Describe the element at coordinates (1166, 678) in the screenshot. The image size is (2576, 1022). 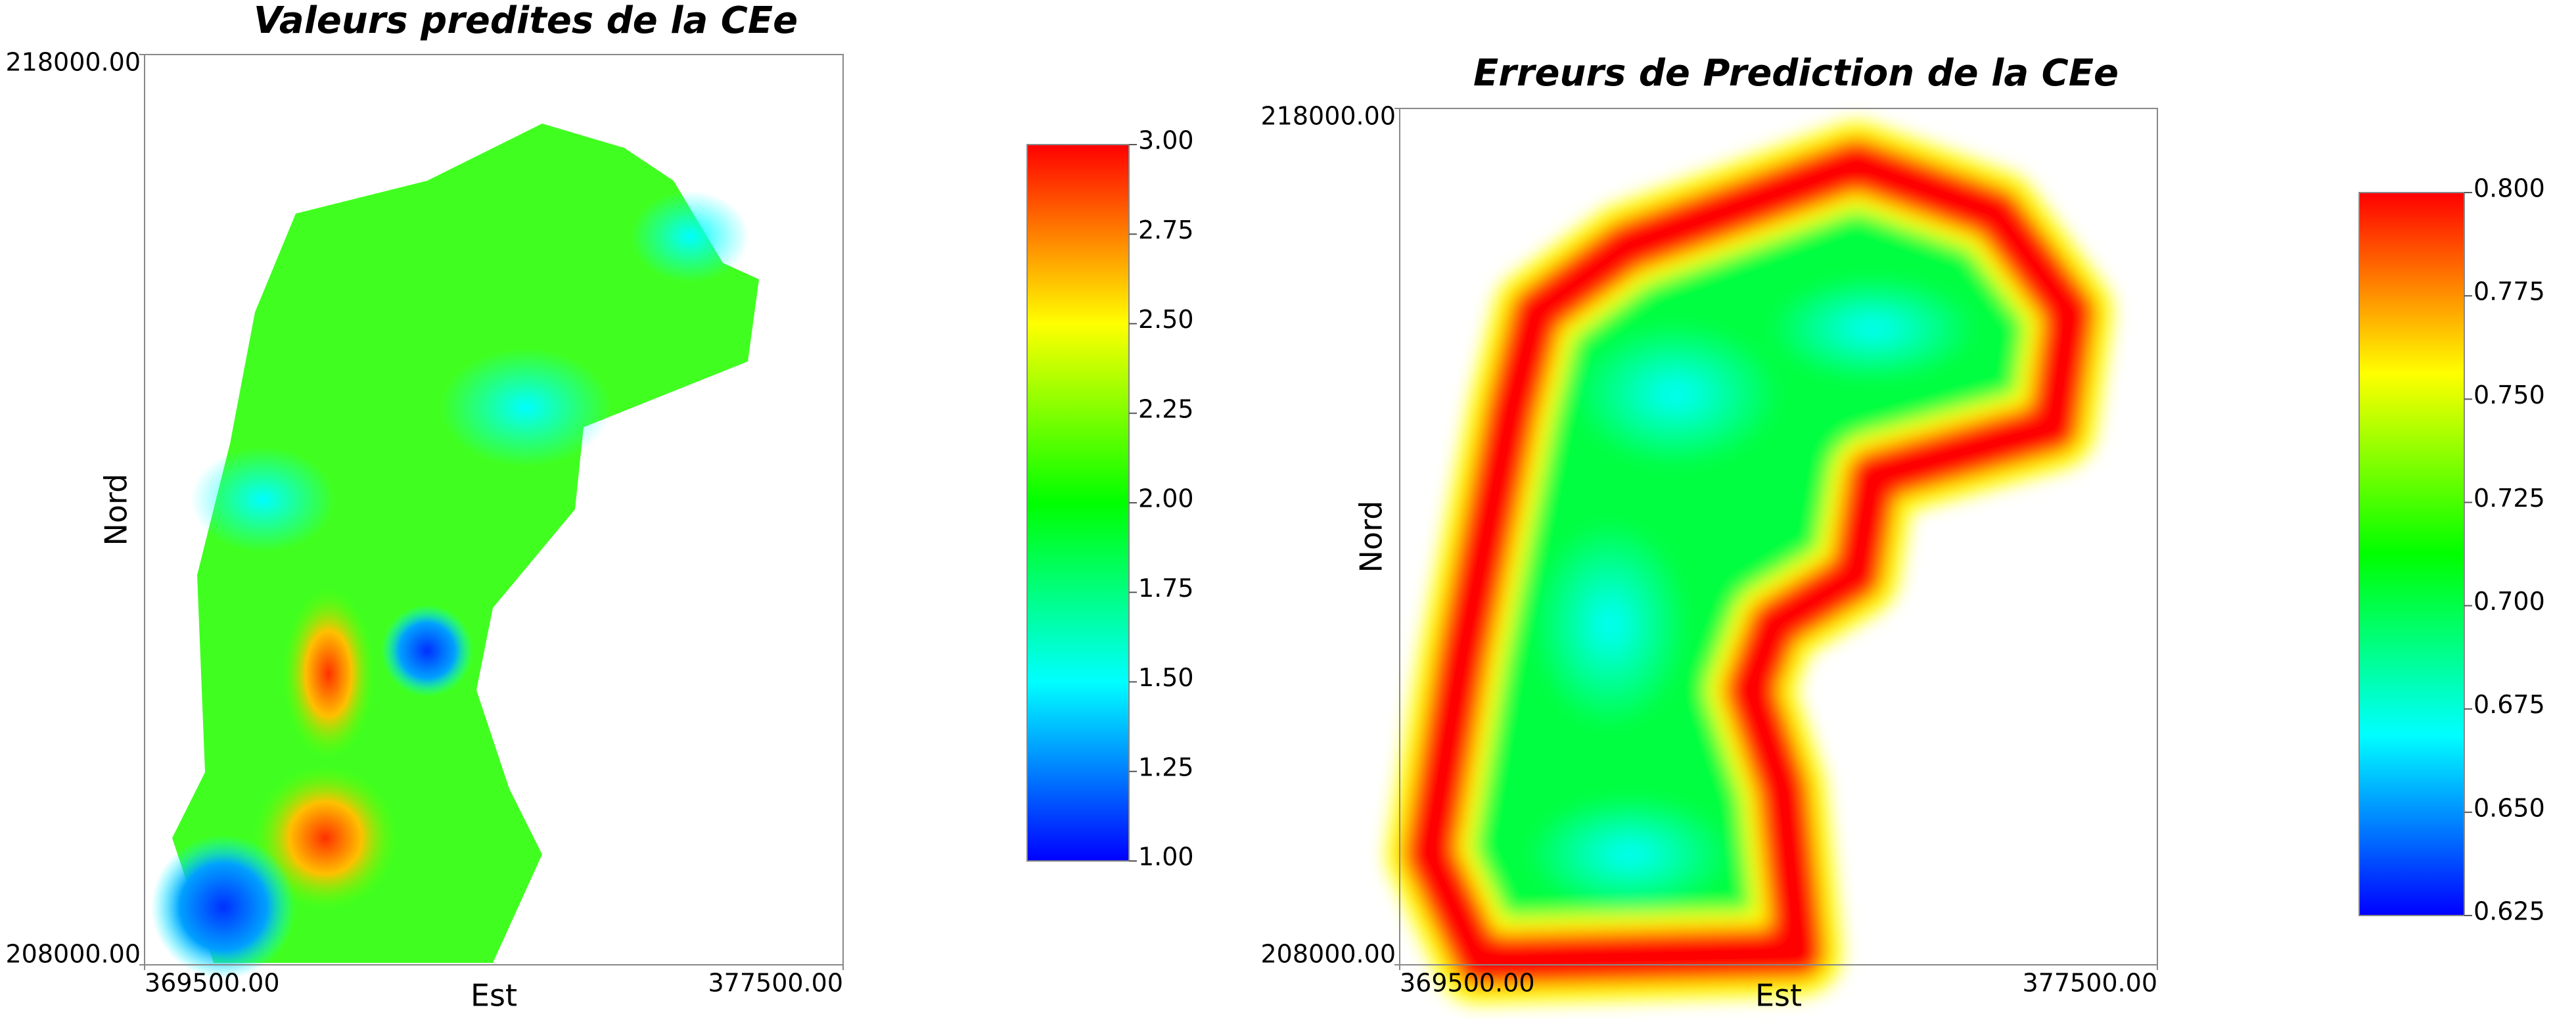
I see `colorbar-tick-label: 1.50` at that location.